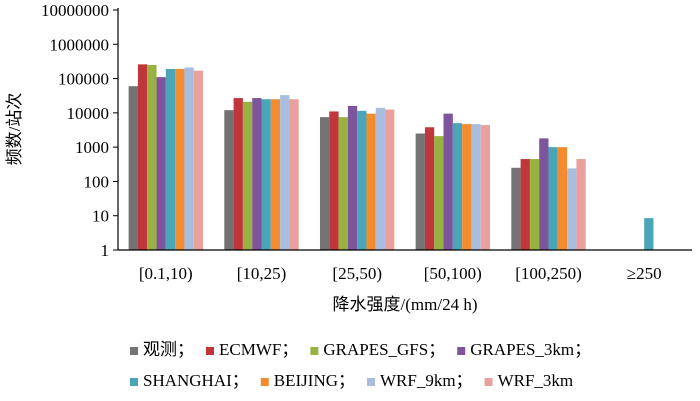  What do you see at coordinates (258, 349) in the screenshot?
I see `legend-label: ECMWF；` at bounding box center [258, 349].